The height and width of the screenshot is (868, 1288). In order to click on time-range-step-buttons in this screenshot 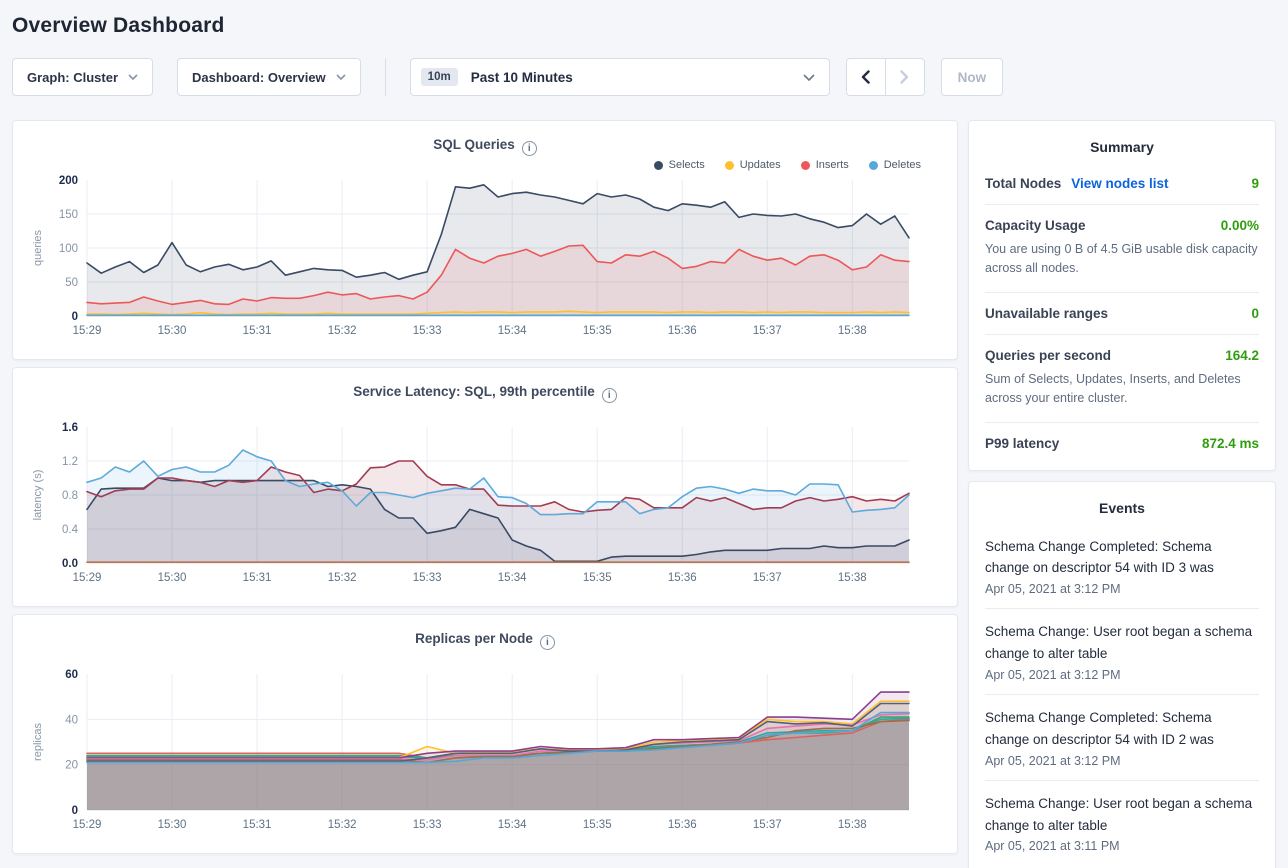, I will do `click(885, 77)`.